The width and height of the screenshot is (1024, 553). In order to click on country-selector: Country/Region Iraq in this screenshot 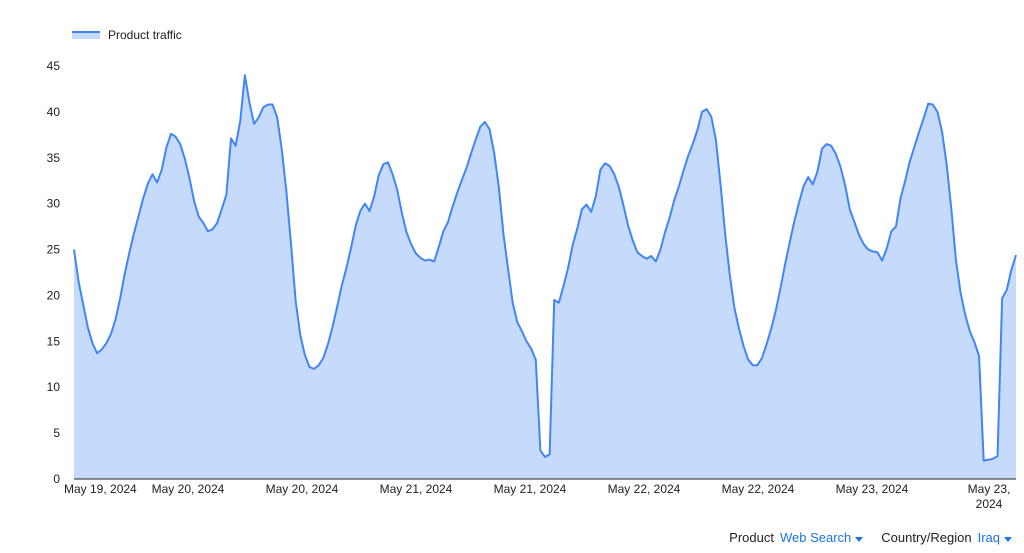, I will do `click(946, 537)`.